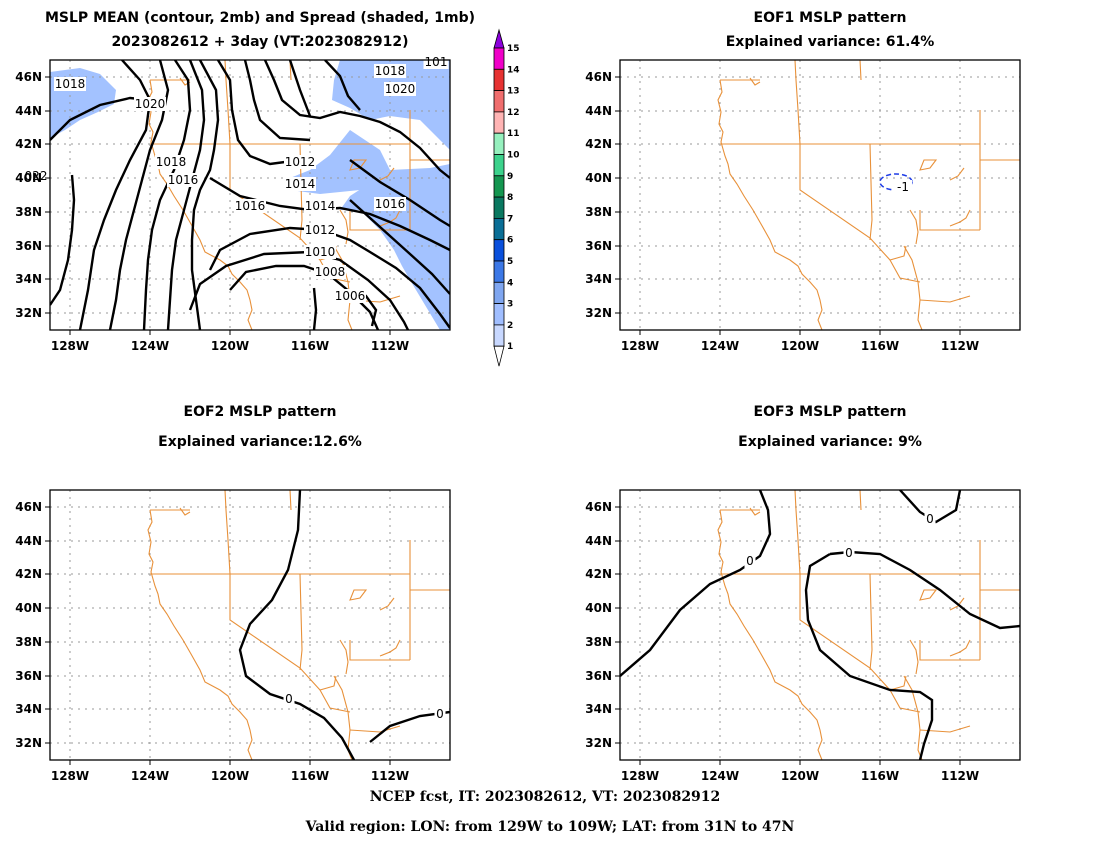 This screenshot has width=1100, height=850. I want to click on contour-label: 1006, so click(350, 296).